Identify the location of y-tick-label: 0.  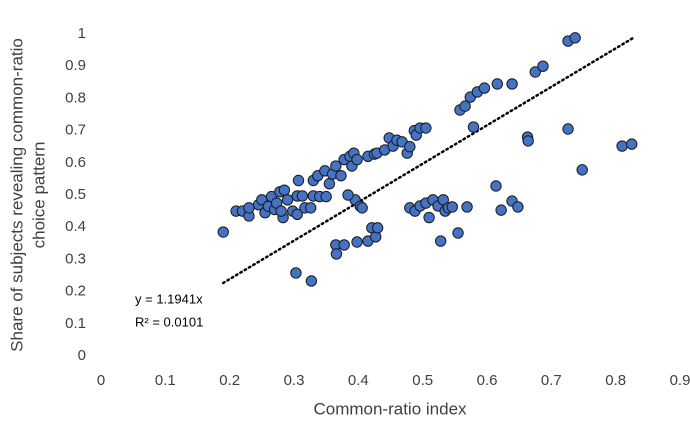
(82, 355).